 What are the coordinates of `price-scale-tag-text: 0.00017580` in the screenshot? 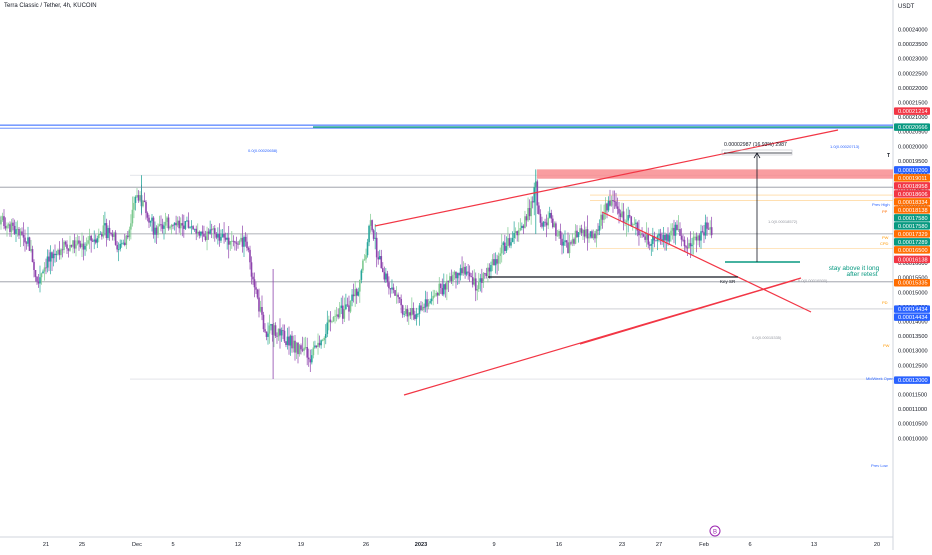 It's located at (913, 219).